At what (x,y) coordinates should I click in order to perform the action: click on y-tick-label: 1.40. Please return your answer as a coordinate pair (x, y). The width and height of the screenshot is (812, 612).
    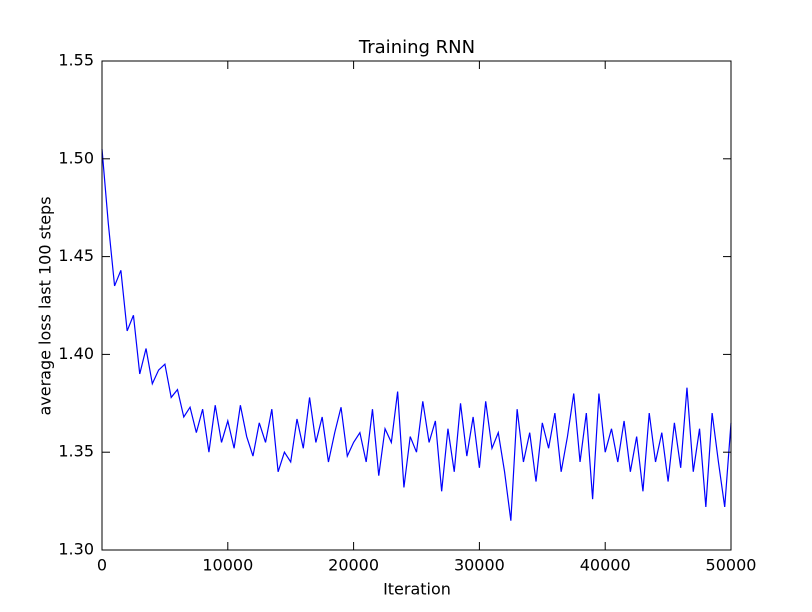
    Looking at the image, I should click on (76, 353).